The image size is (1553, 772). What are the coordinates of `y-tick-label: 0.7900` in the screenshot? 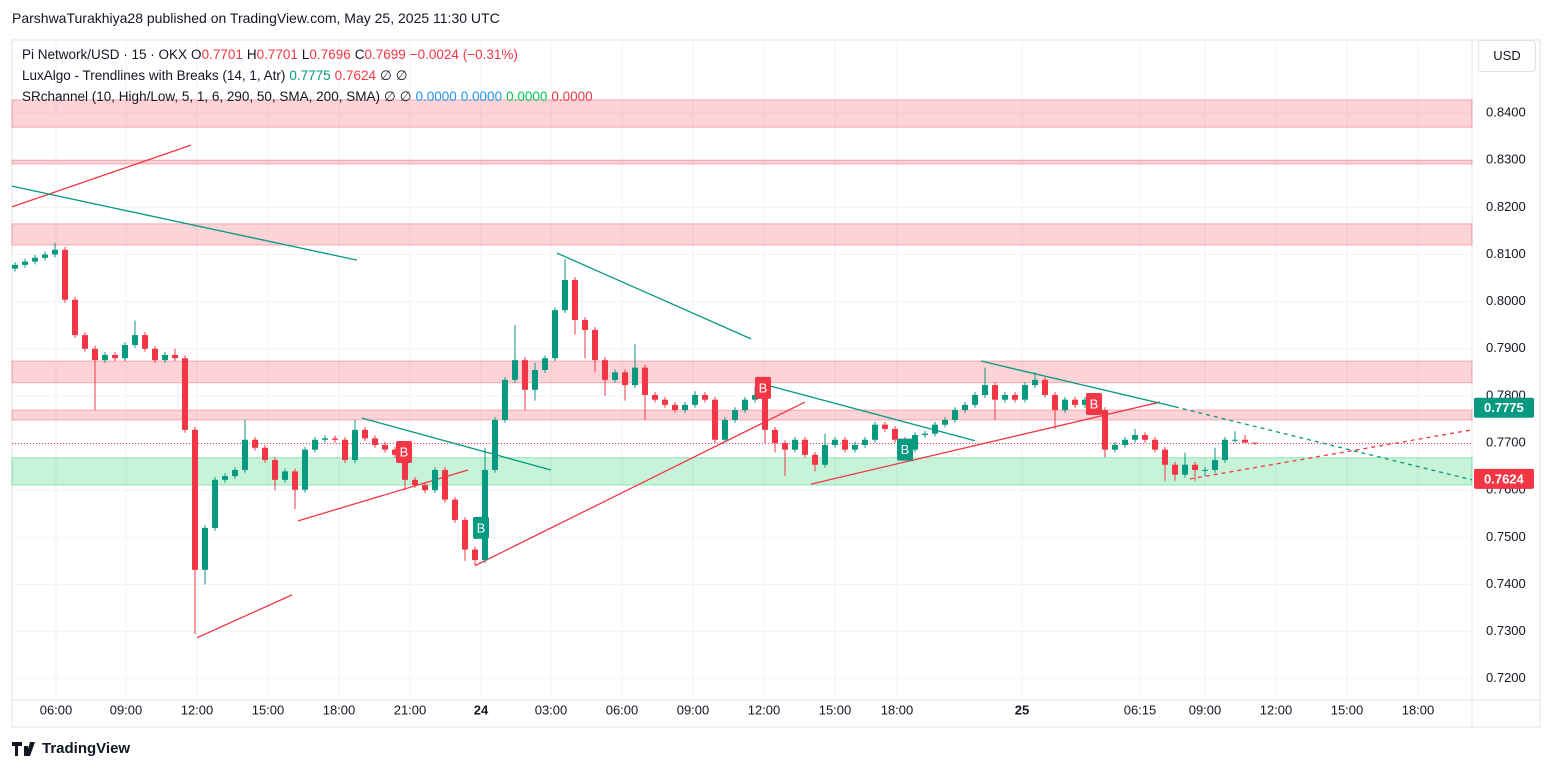 It's located at (1506, 347).